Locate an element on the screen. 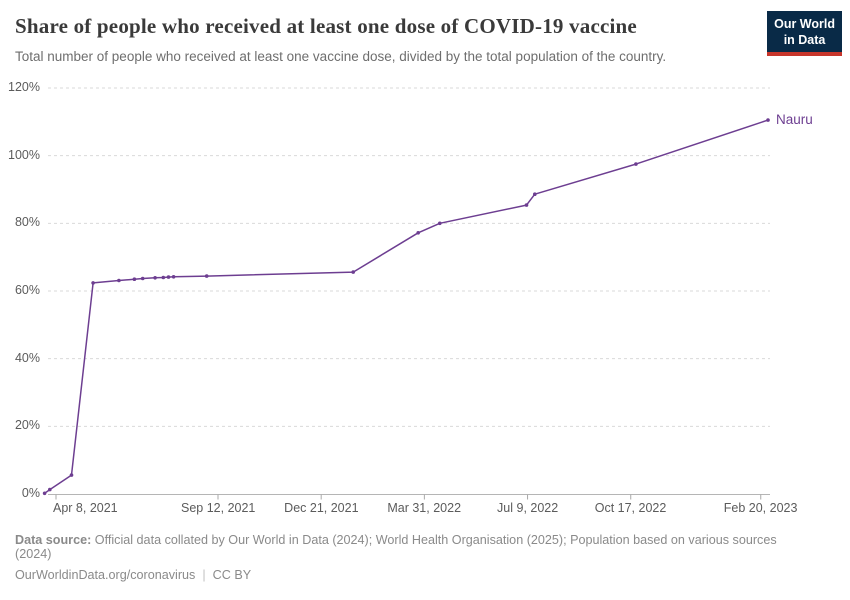 Image resolution: width=850 pixels, height=600 pixels. x-axis-label: Apr 8, 2021 is located at coordinates (85, 508).